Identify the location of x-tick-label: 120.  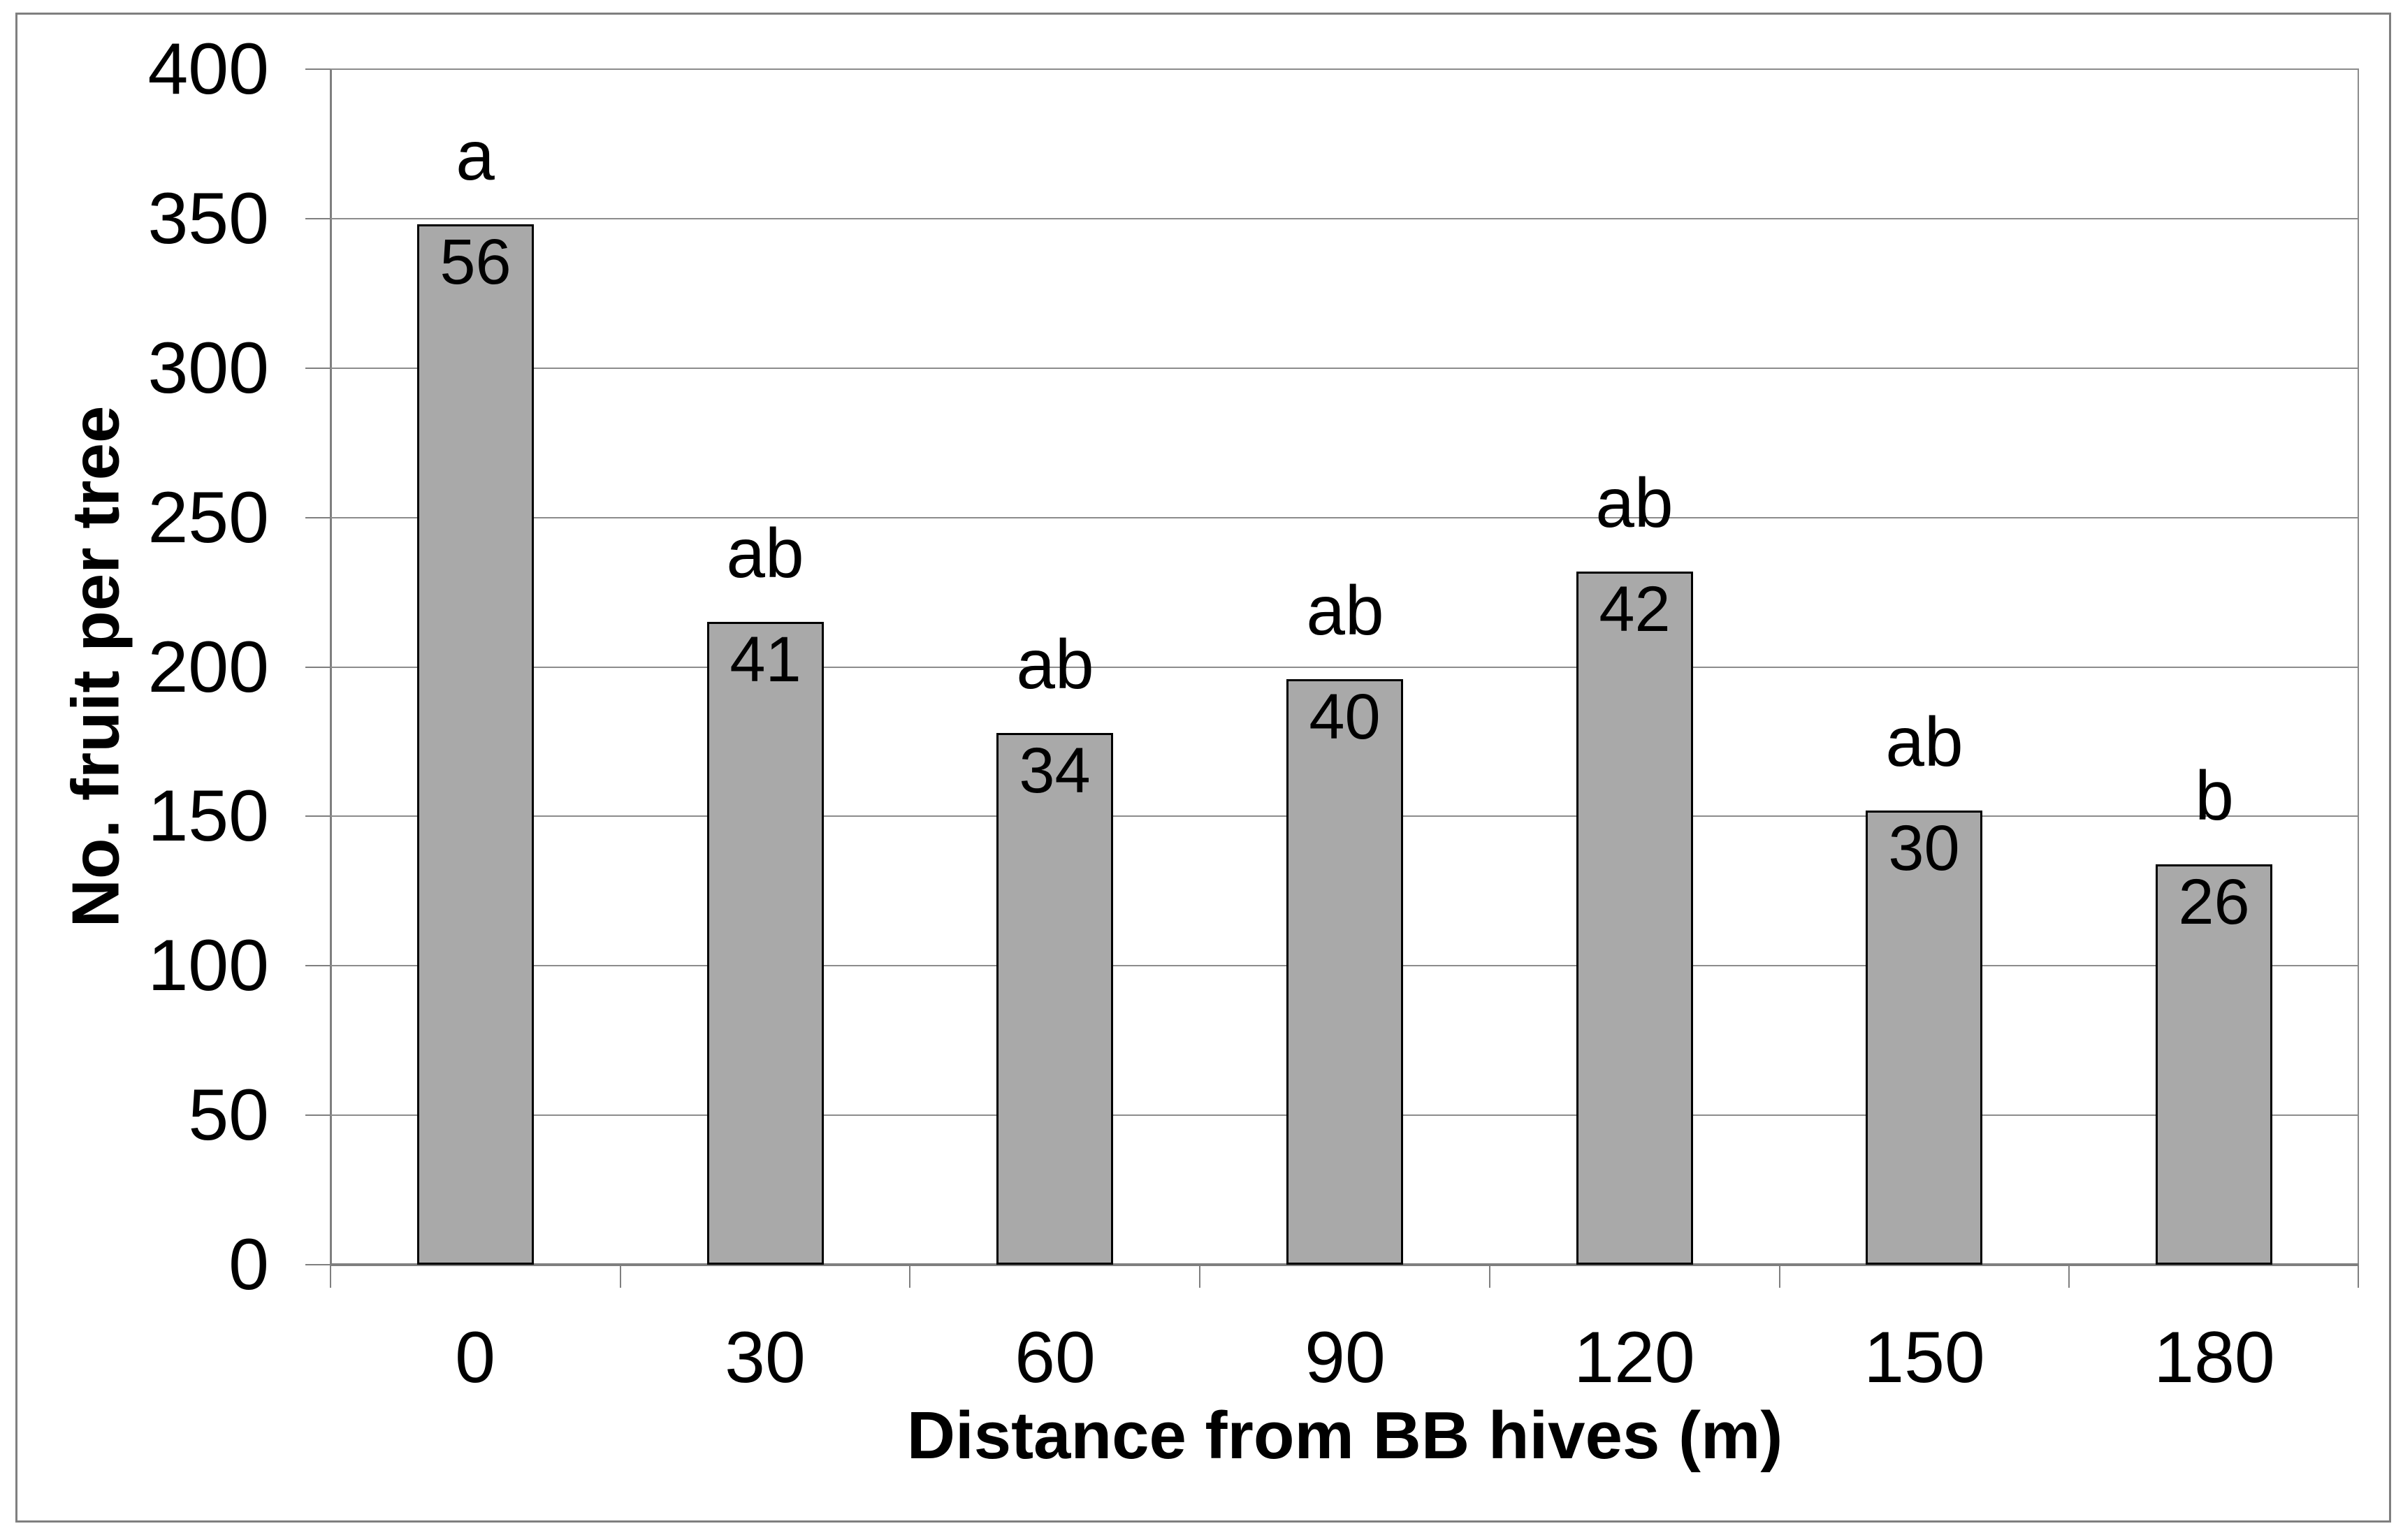
(1635, 1357).